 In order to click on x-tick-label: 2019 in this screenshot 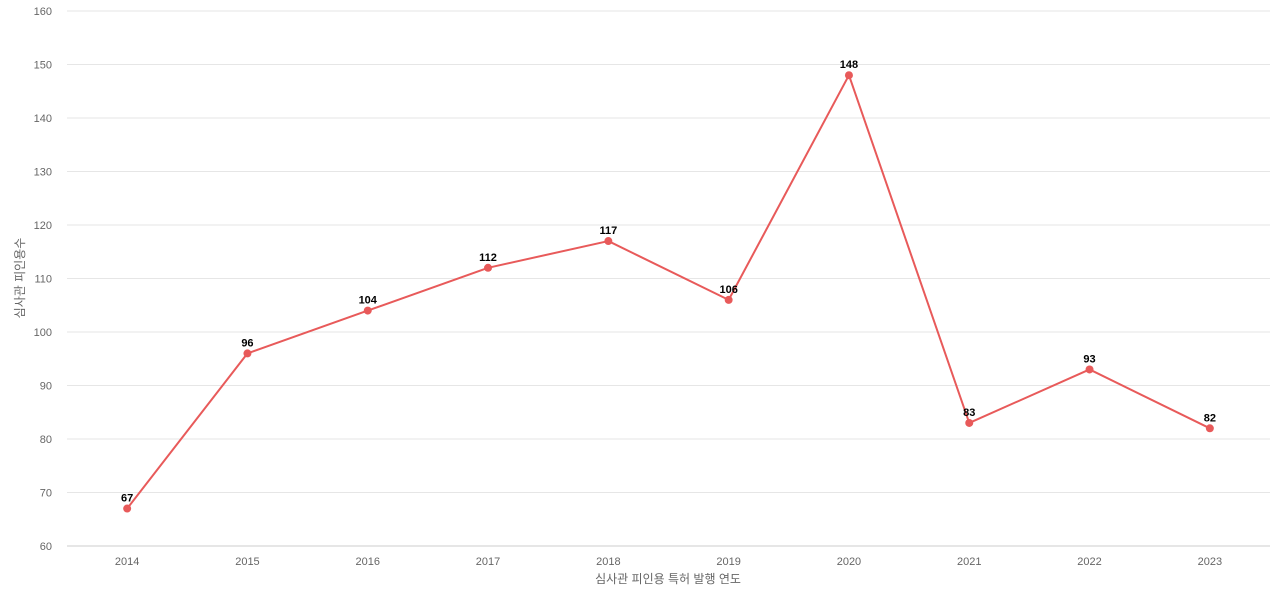, I will do `click(728, 562)`.